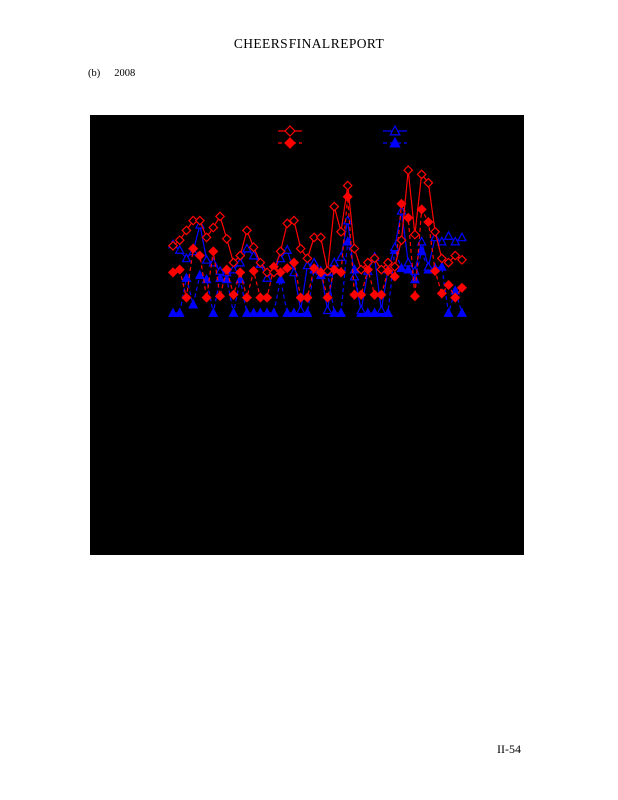  What do you see at coordinates (111, 73) in the screenshot?
I see `subfigure-label: (b) 2008` at bounding box center [111, 73].